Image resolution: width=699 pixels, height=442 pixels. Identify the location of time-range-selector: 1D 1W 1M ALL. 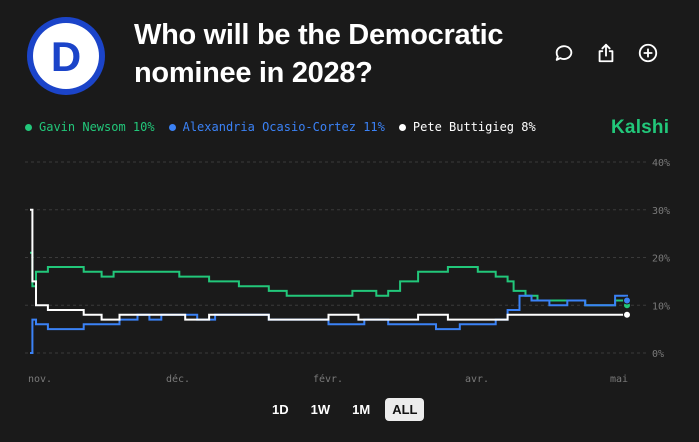
(345, 409).